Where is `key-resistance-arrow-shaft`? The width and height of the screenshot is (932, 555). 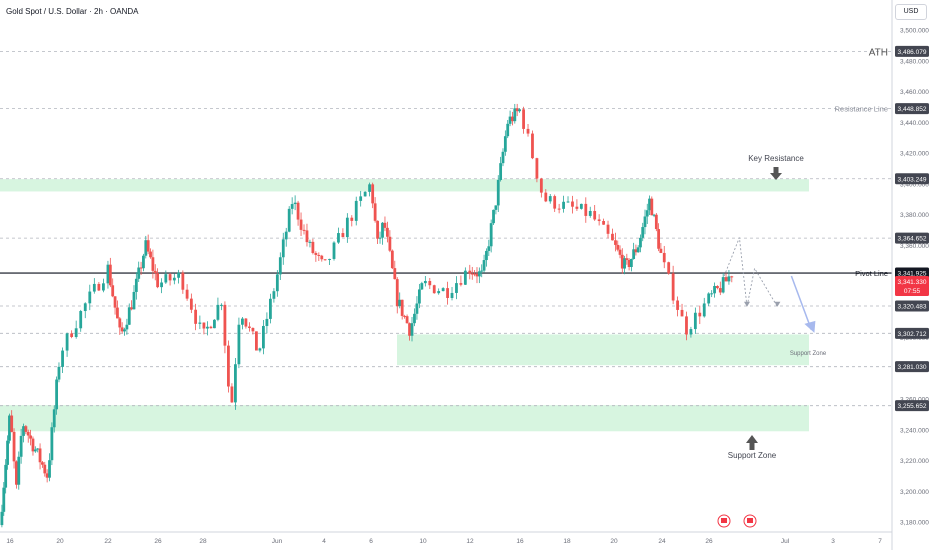 key-resistance-arrow-shaft is located at coordinates (776, 170).